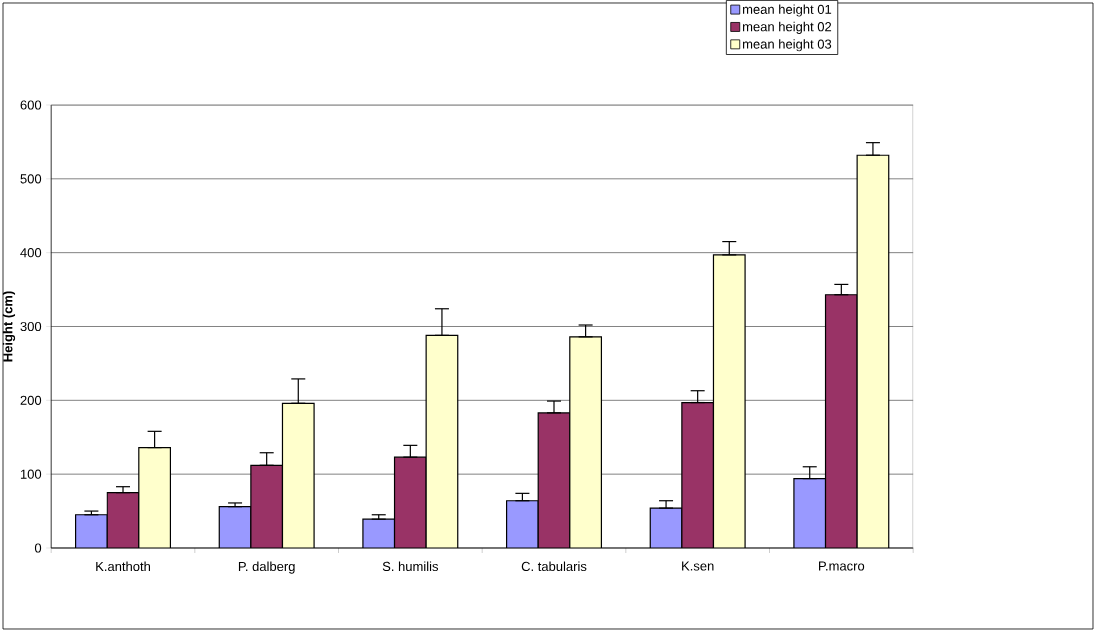 The image size is (1096, 632). What do you see at coordinates (123, 566) in the screenshot?
I see `x-tick-label: K.anthoth` at bounding box center [123, 566].